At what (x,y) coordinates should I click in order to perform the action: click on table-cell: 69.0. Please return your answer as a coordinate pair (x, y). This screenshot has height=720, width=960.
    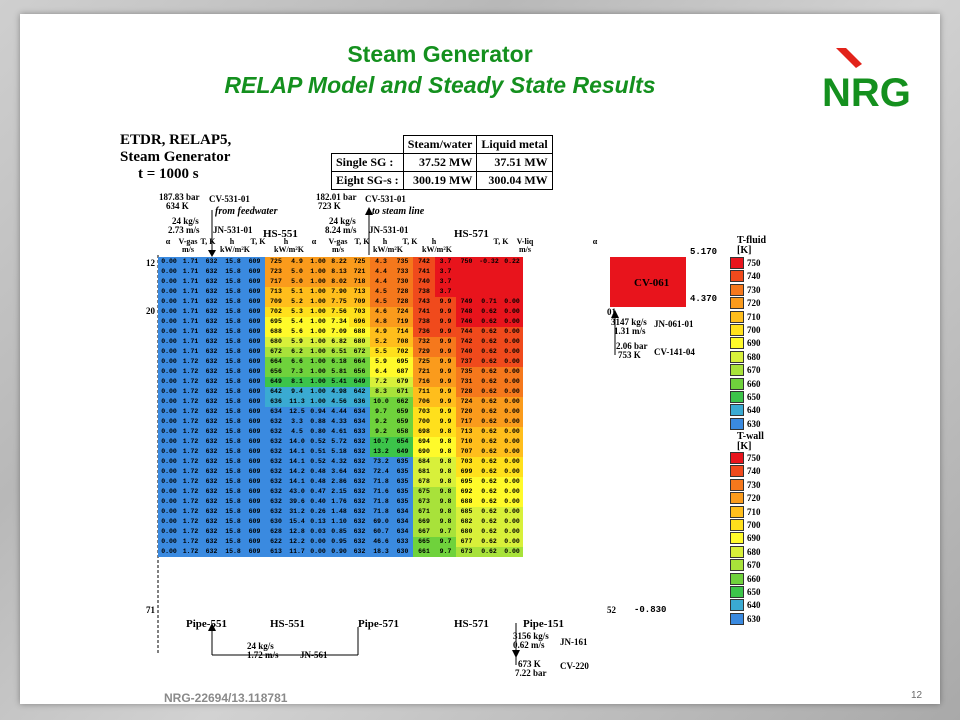
    Looking at the image, I should click on (381, 522).